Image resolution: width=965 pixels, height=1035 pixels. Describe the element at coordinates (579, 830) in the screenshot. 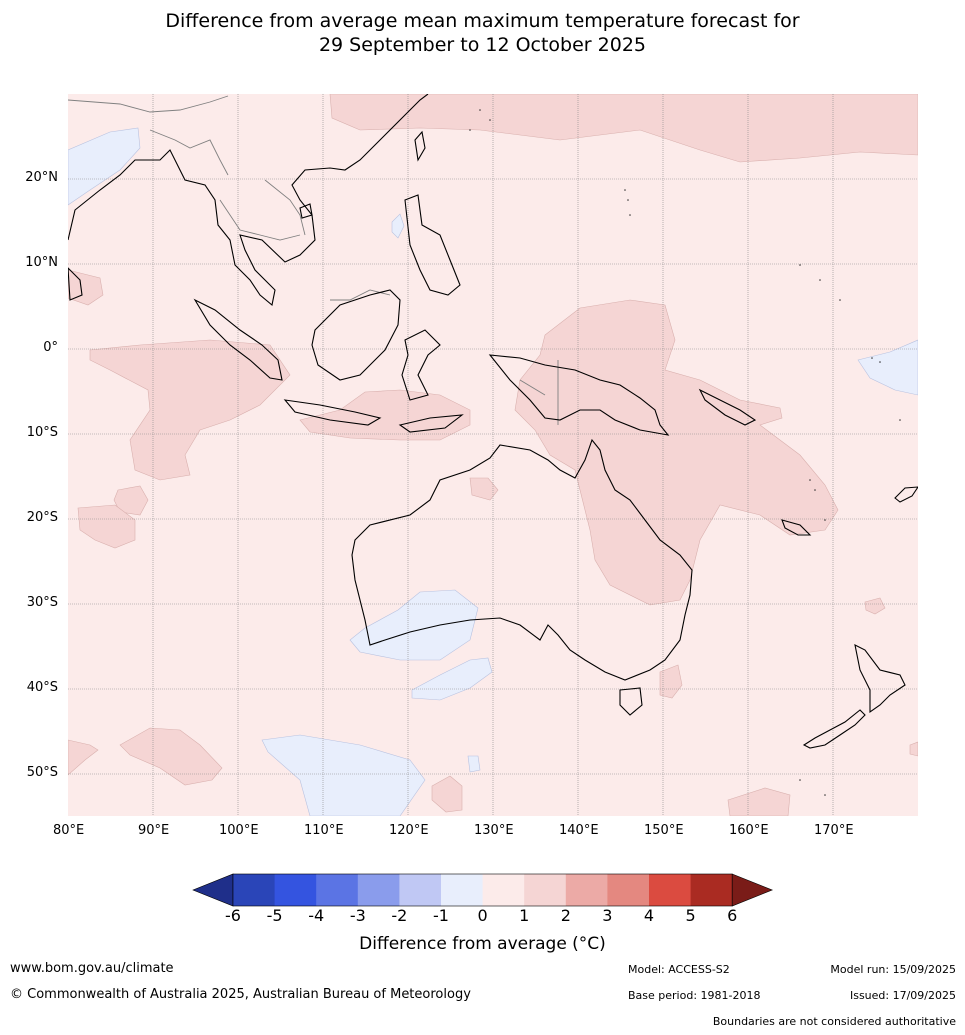

I see `lon-label-140e: 140°E` at that location.